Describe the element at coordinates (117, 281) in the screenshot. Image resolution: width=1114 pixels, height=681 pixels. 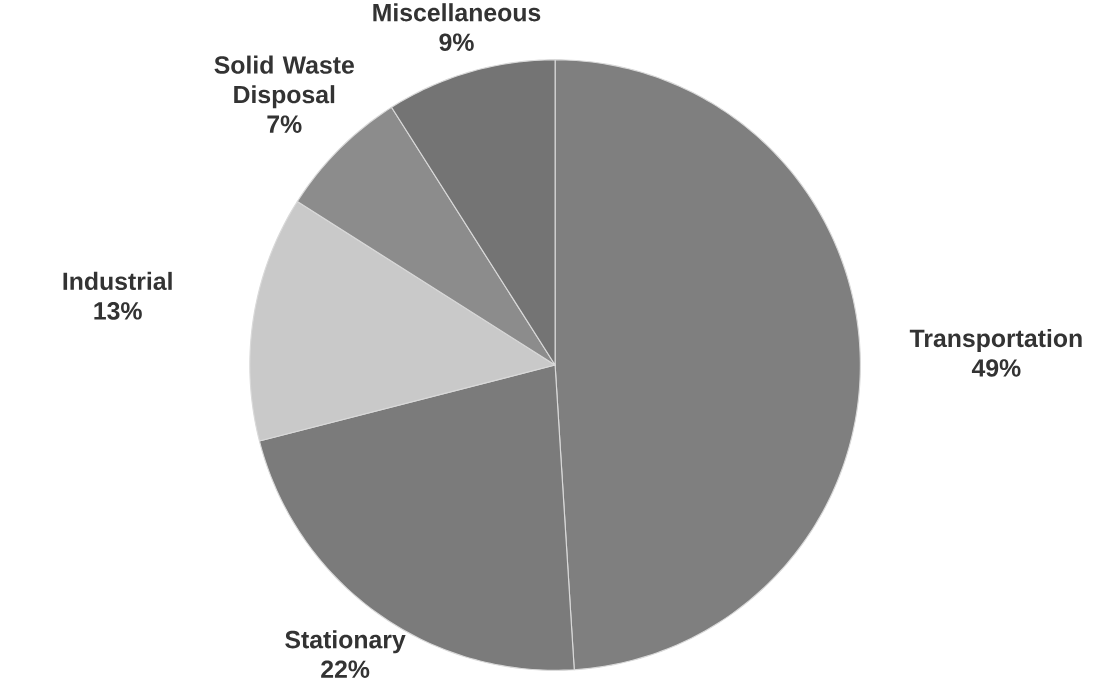
I see `slice-label: Industrial` at that location.